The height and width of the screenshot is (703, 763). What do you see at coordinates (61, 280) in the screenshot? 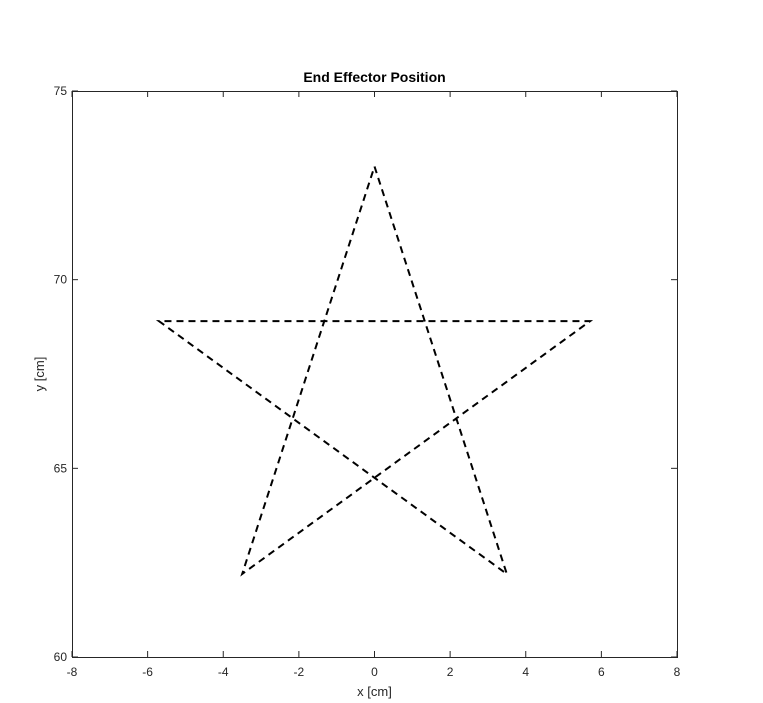
I see `y-tick-label: 70` at bounding box center [61, 280].